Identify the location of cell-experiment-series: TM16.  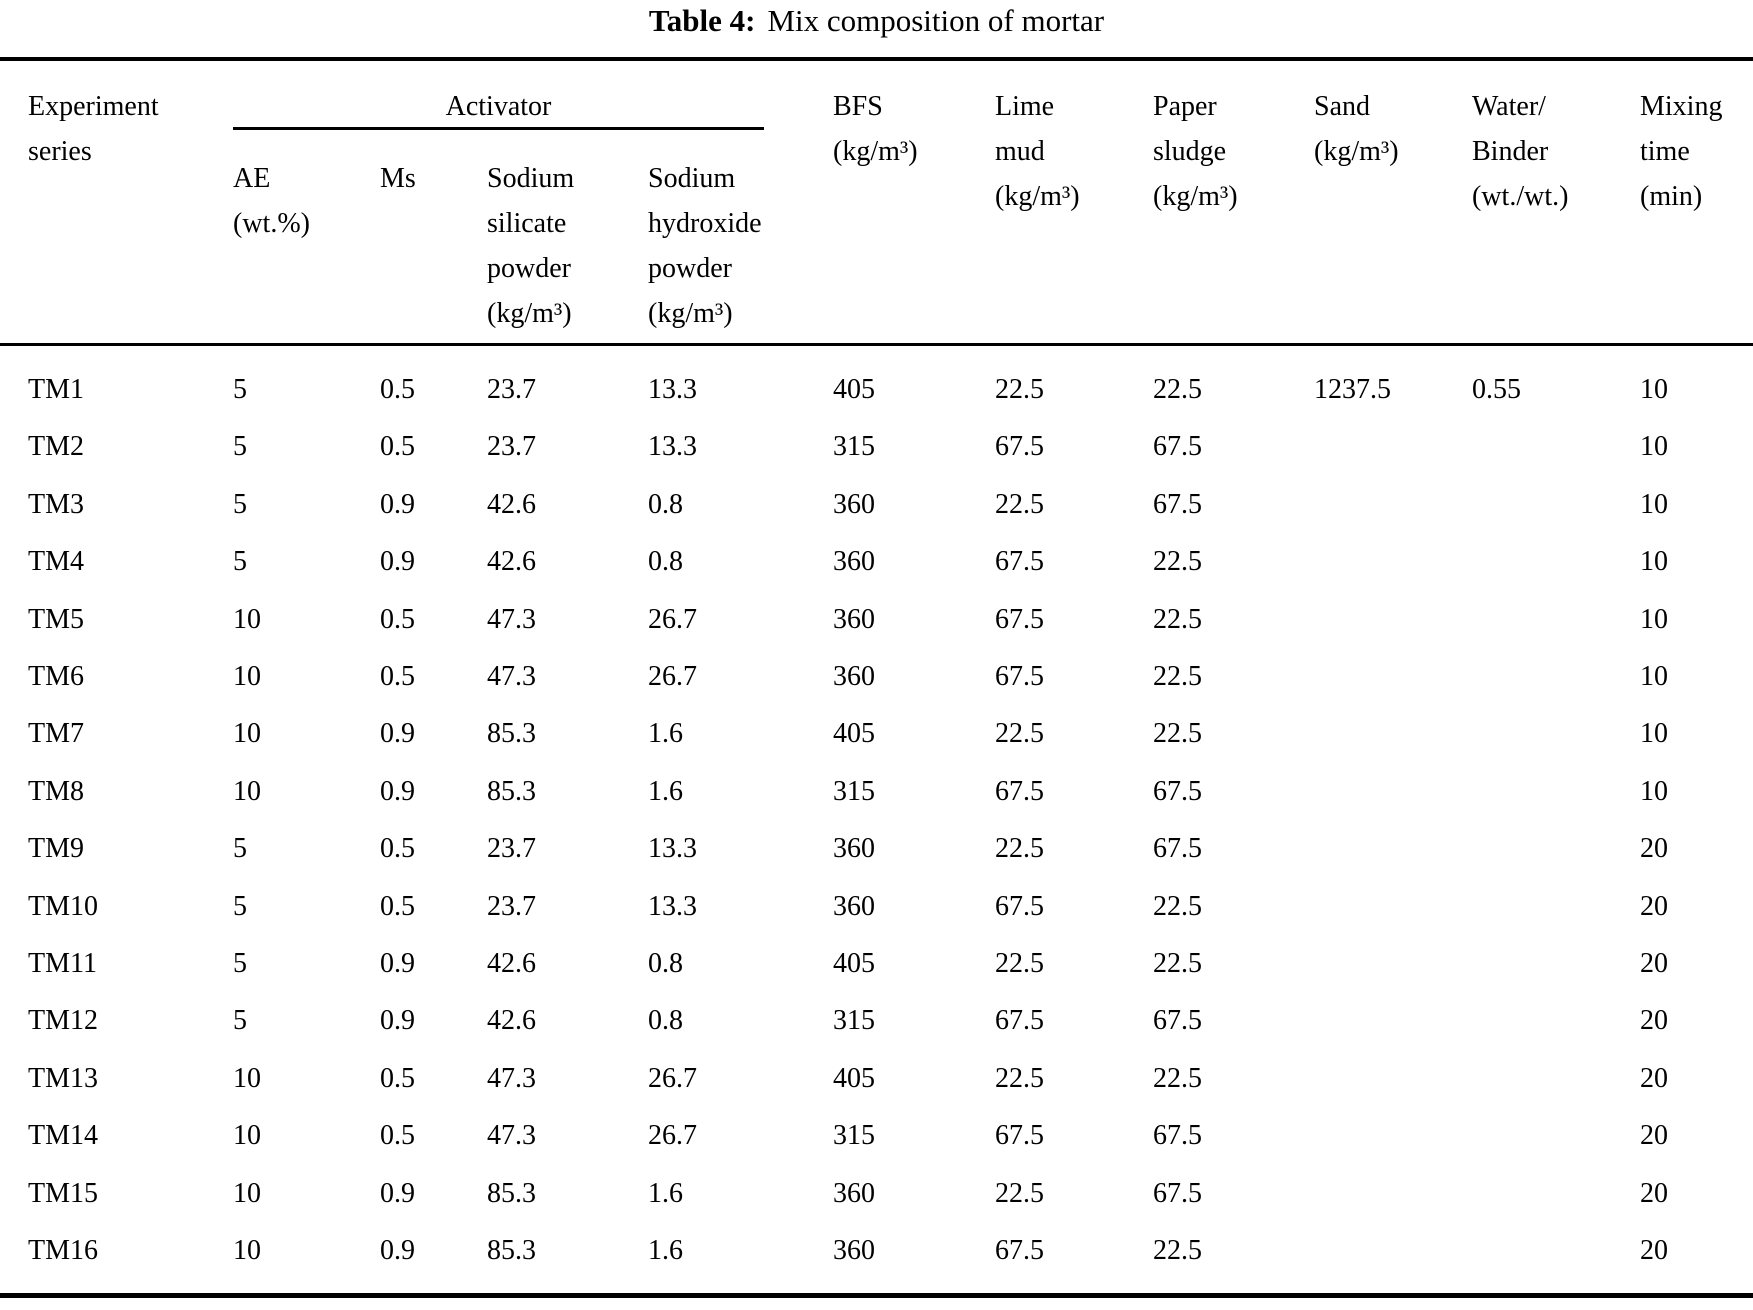
(63, 1250).